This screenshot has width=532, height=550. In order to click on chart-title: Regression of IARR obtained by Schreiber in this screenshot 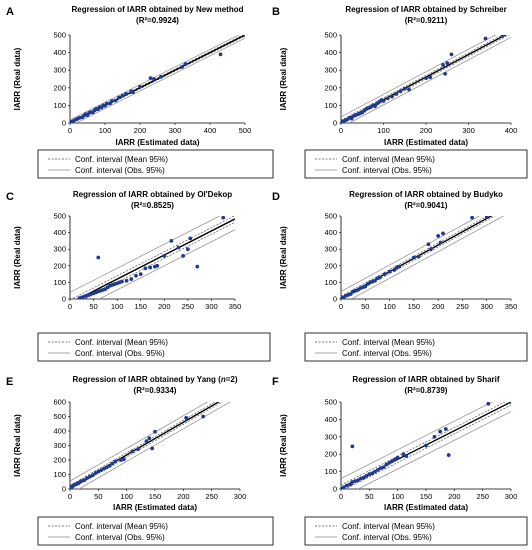, I will do `click(425, 9)`.